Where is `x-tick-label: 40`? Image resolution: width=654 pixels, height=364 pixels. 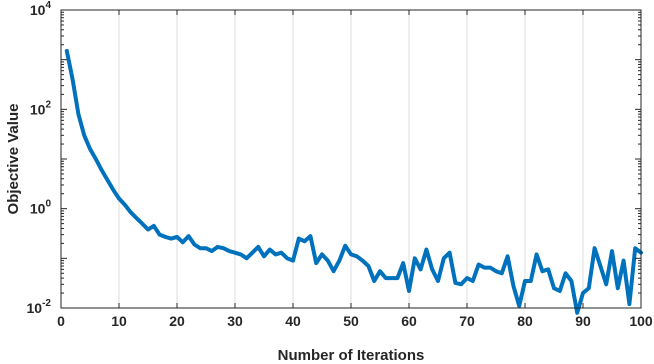 x-tick-label: 40 is located at coordinates (293, 321).